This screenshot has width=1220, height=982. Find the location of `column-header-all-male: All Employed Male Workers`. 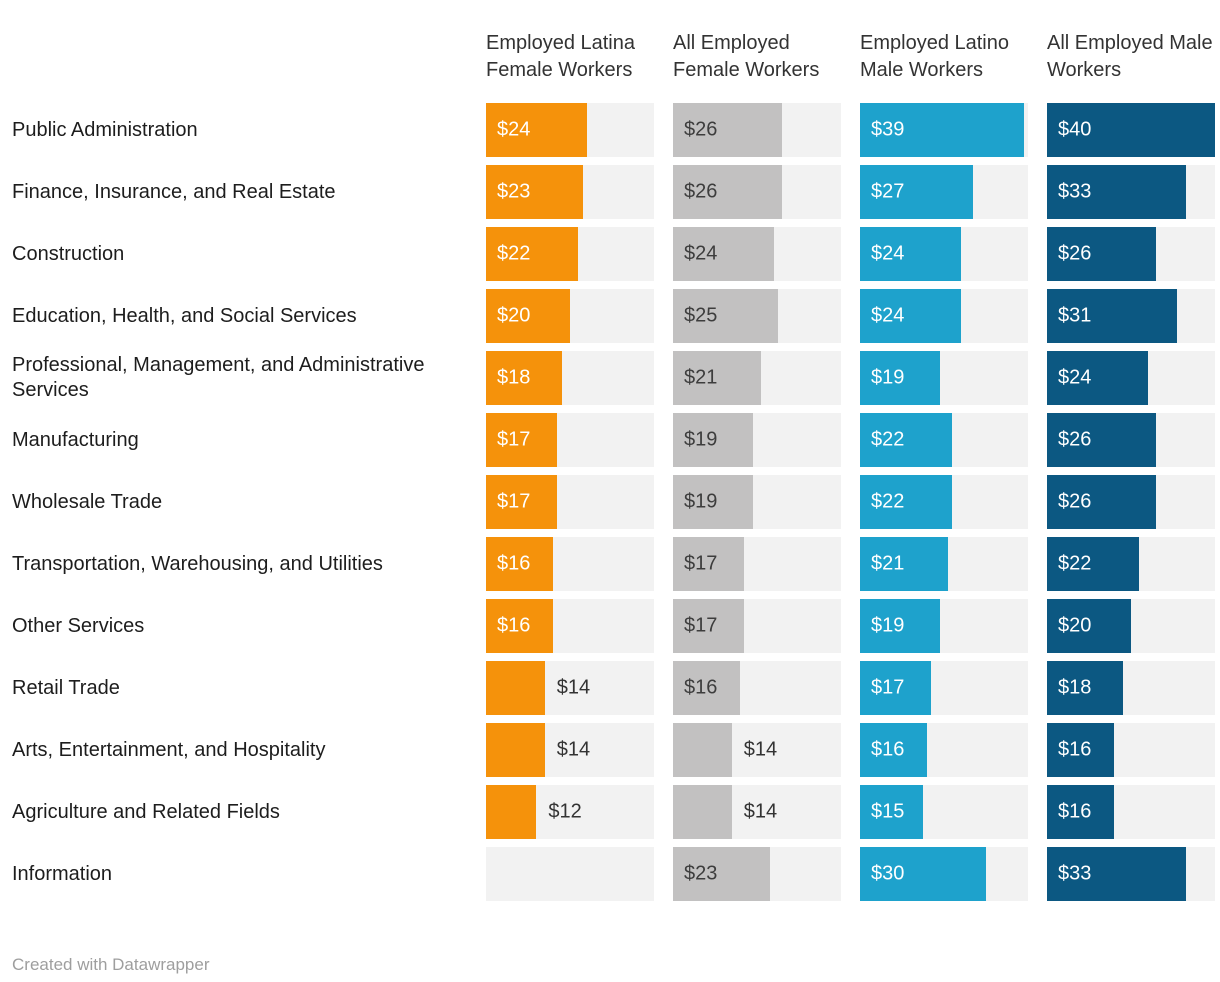

column-header-all-male: All Employed Male Workers is located at coordinates (1130, 56).